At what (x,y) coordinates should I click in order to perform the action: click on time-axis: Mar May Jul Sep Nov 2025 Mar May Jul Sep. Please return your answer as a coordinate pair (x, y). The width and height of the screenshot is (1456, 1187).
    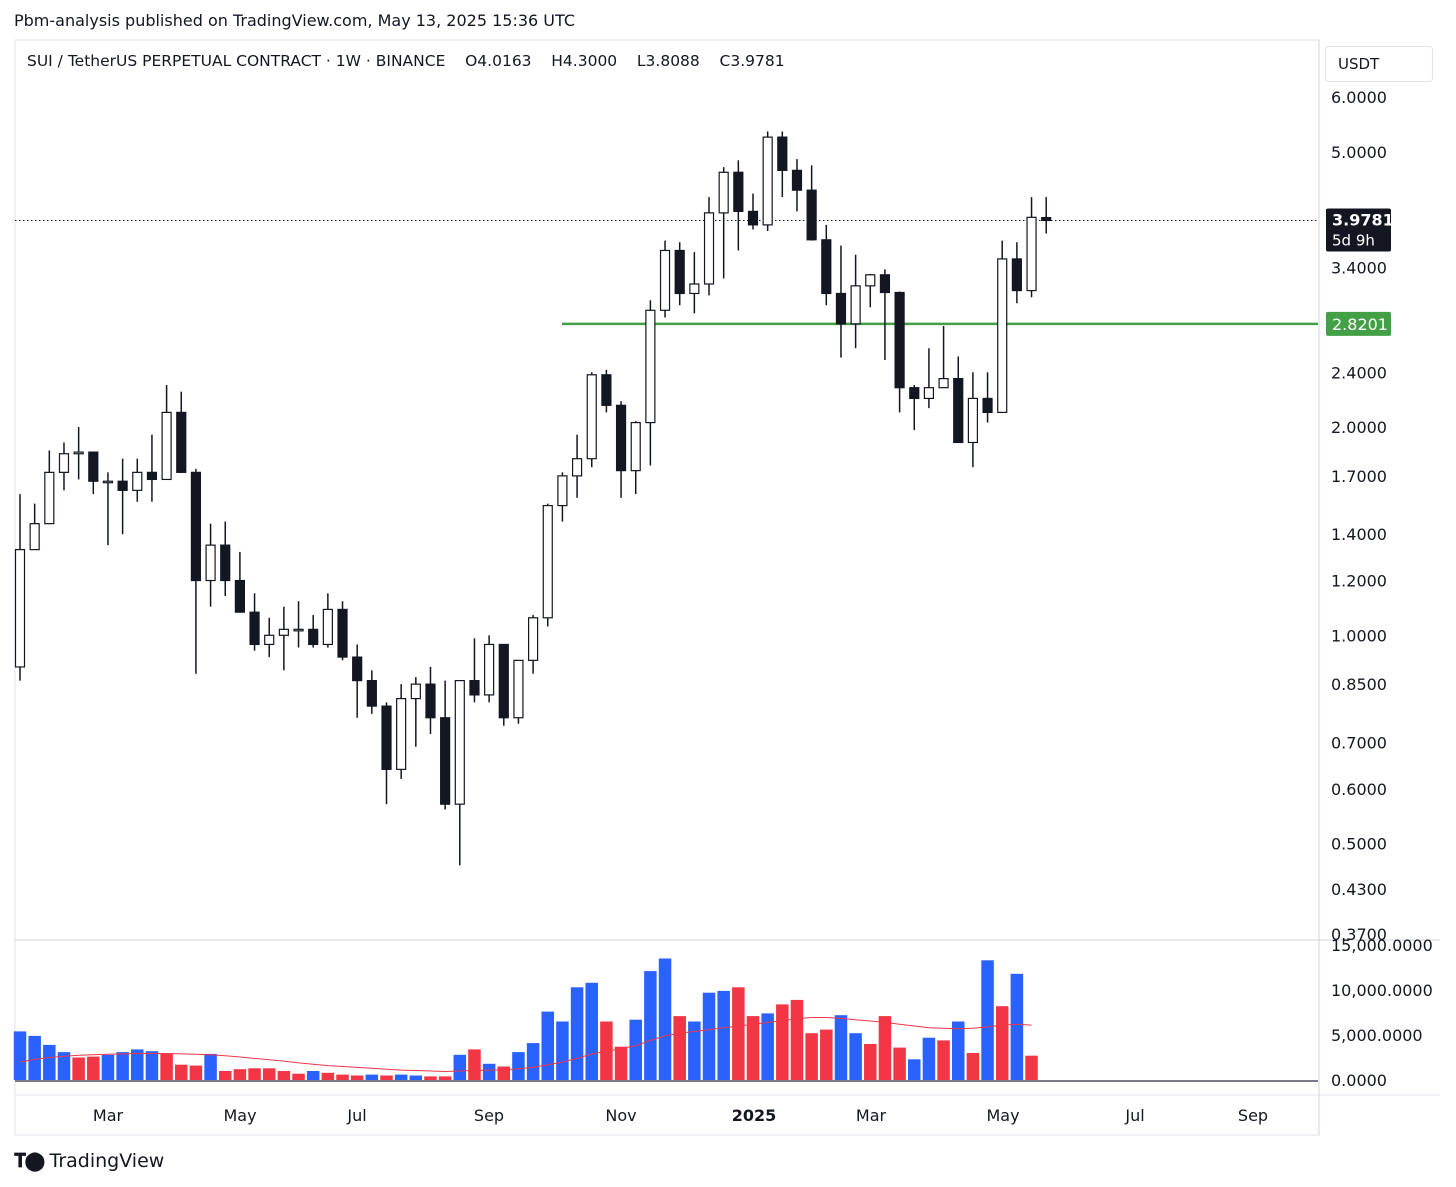
    Looking at the image, I should click on (680, 1115).